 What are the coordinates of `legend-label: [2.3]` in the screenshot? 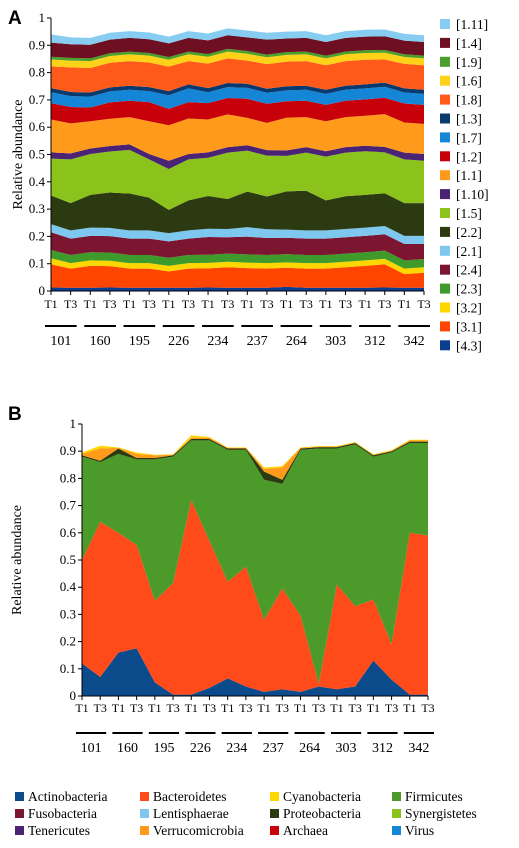 It's located at (469, 289).